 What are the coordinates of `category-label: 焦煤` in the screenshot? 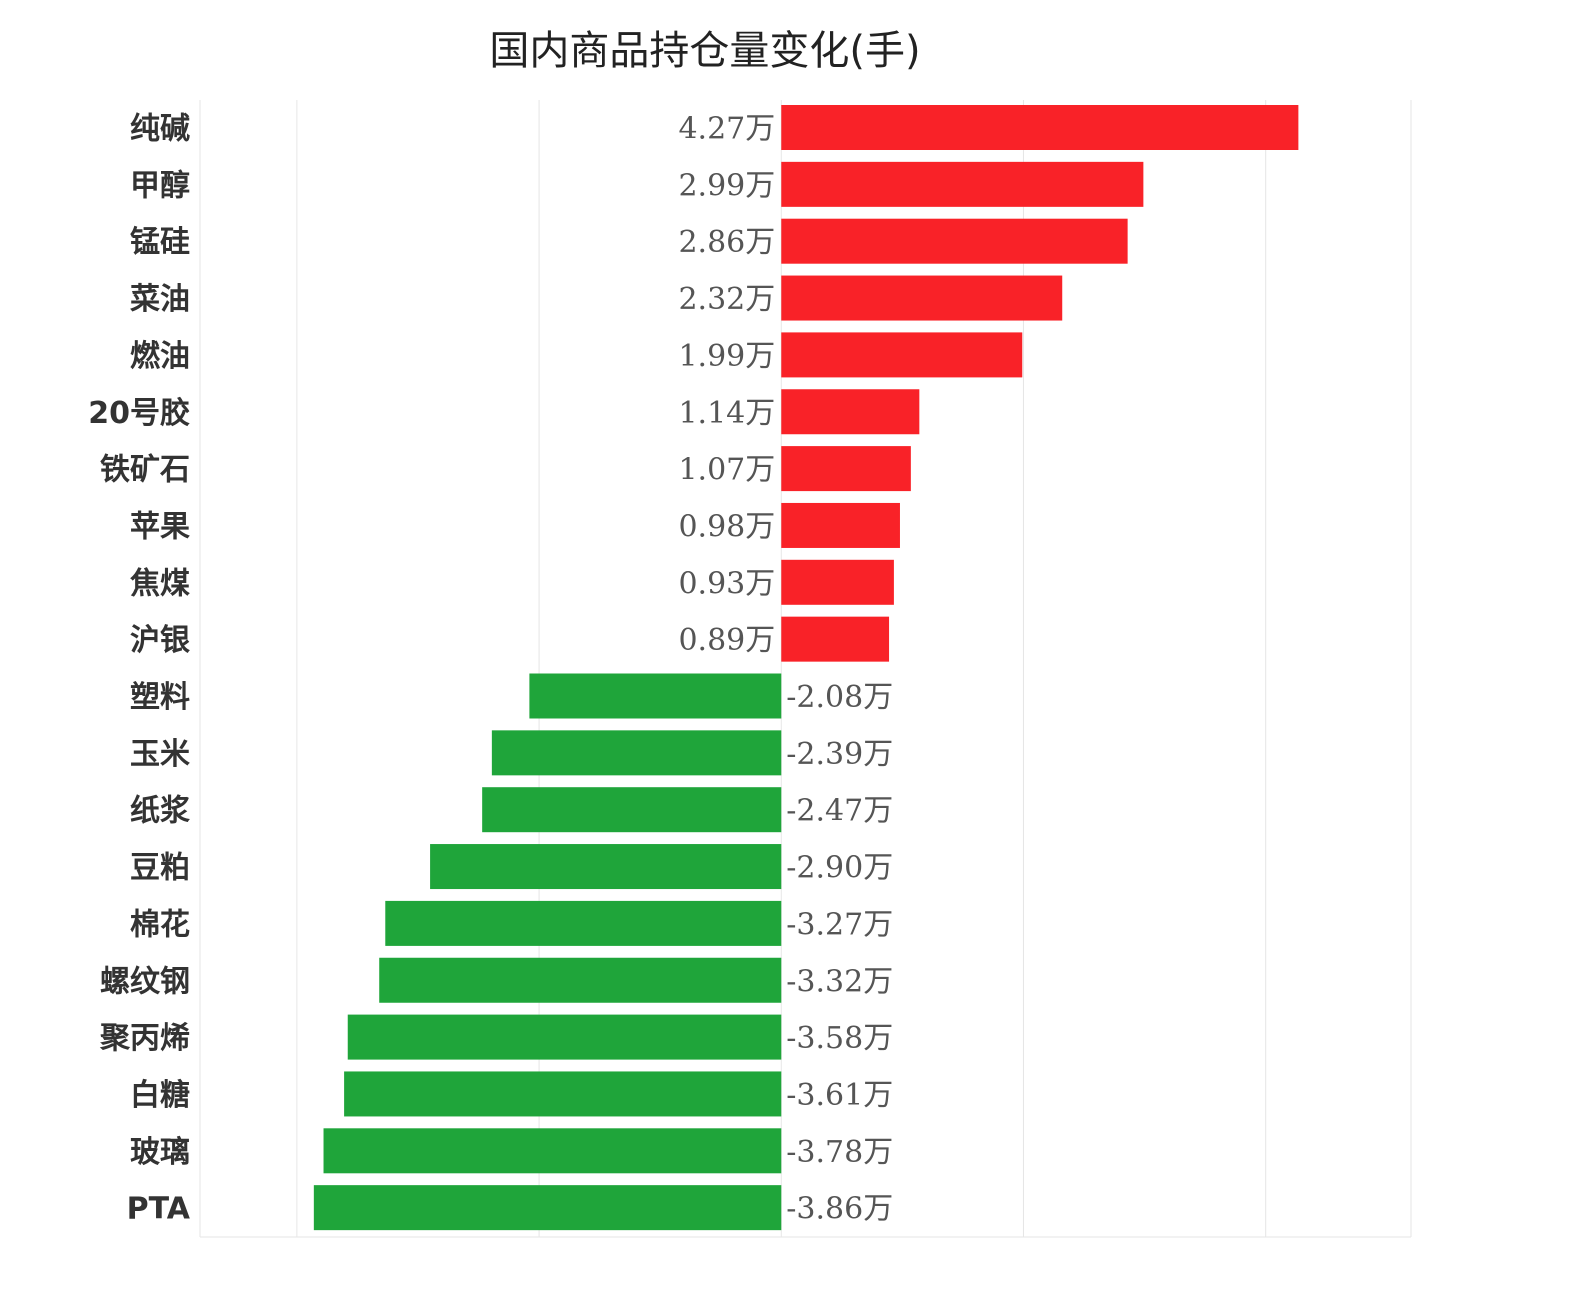 It's located at (160, 583).